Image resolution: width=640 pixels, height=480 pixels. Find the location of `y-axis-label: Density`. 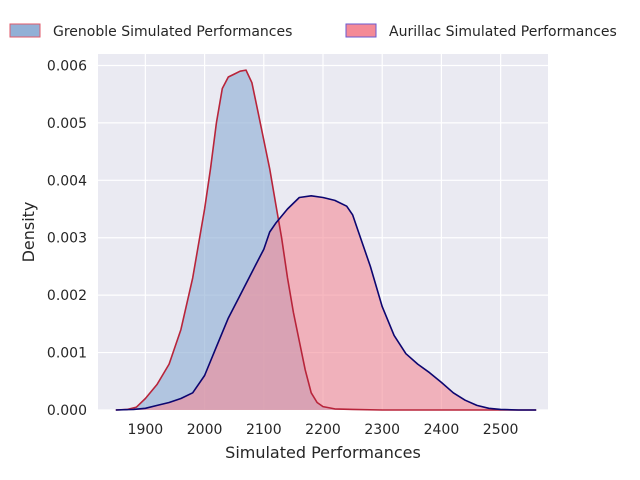

y-axis-label: Density is located at coordinates (28, 232).